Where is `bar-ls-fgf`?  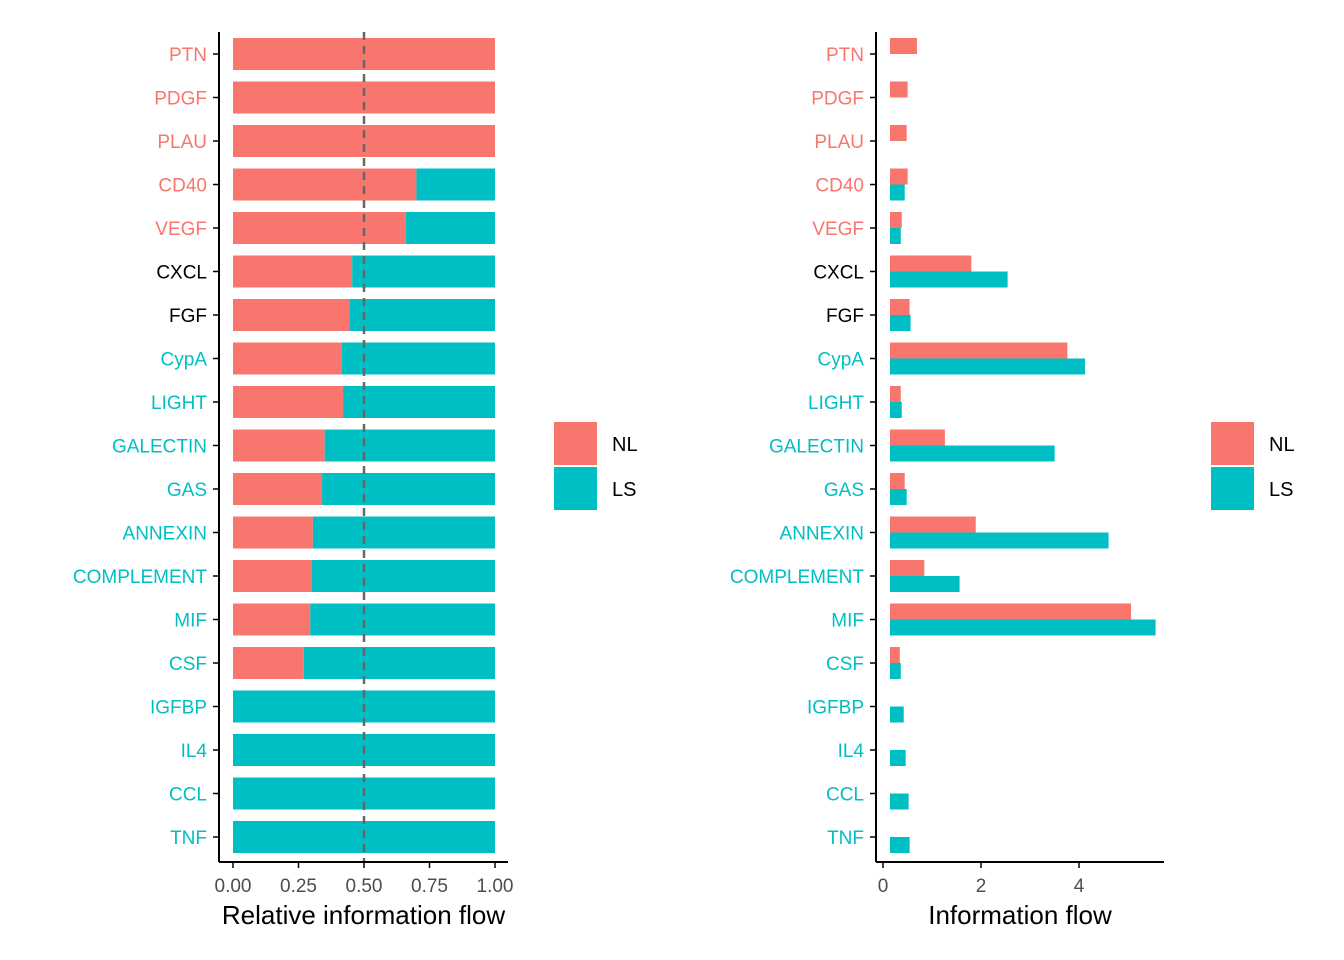
bar-ls-fgf is located at coordinates (422, 315).